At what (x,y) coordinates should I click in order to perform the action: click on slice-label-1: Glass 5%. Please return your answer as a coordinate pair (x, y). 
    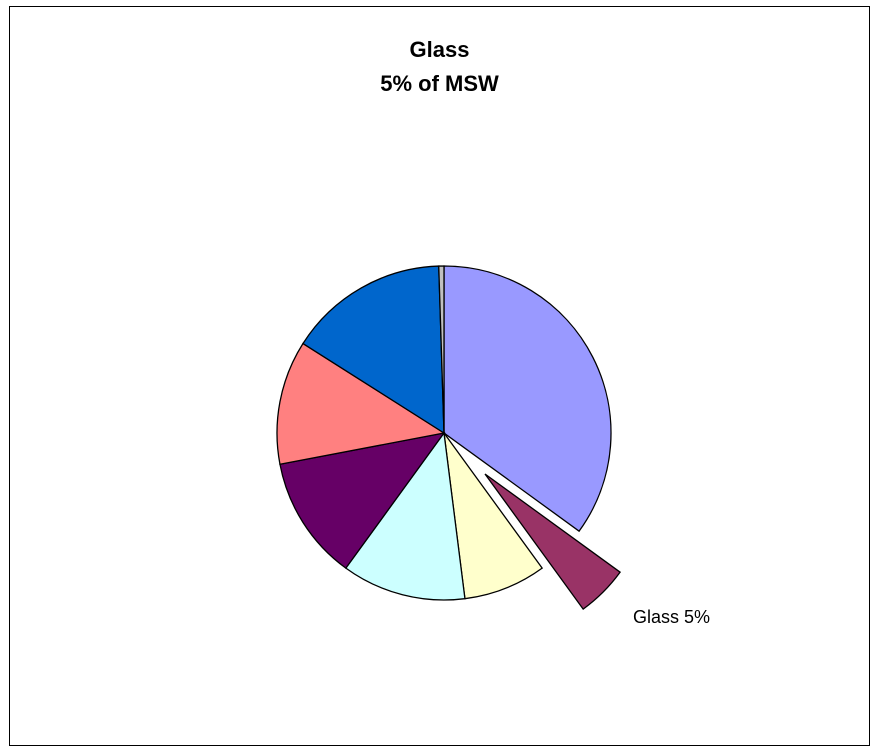
    Looking at the image, I should click on (671, 617).